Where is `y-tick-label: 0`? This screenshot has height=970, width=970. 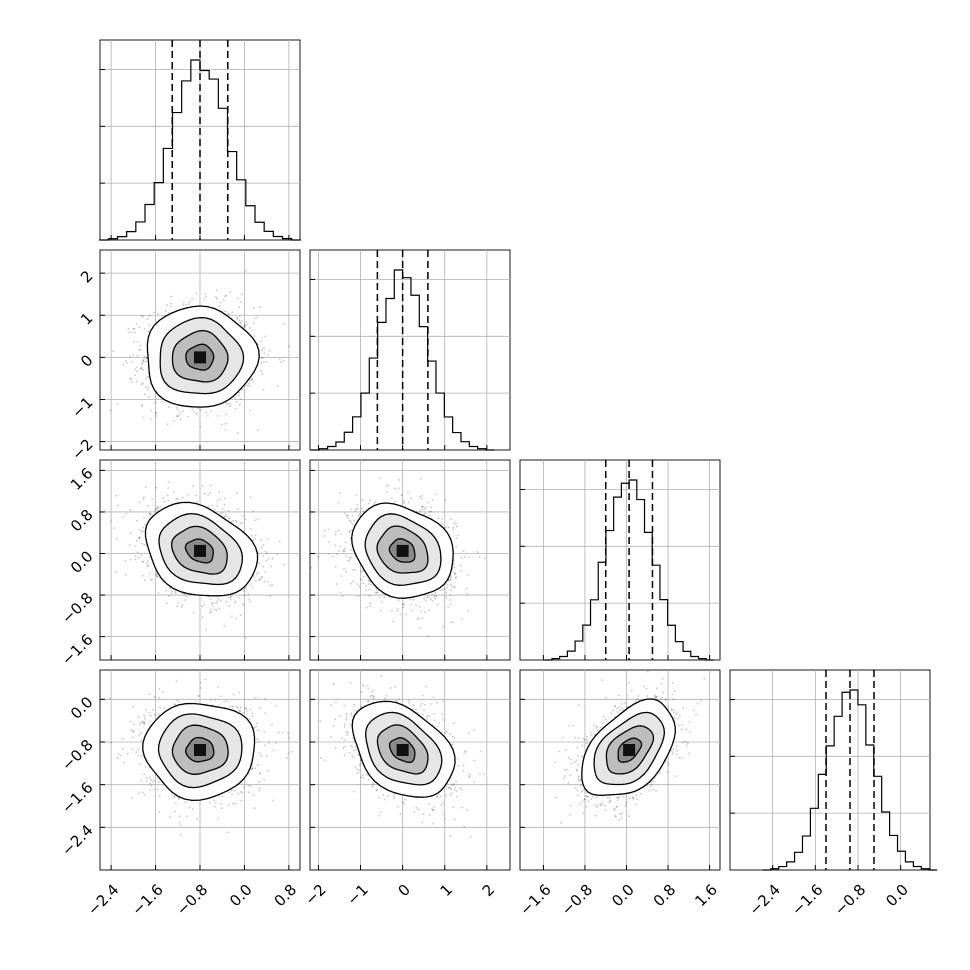
y-tick-label: 0 is located at coordinates (86, 360).